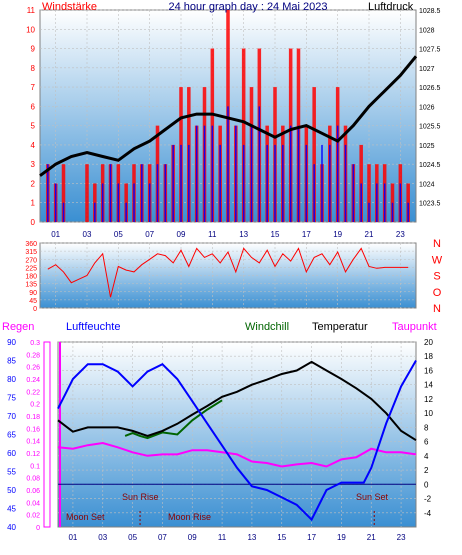 Image resolution: width=462 pixels, height=555 pixels. I want to click on climate-x-tick: 21, so click(371, 537).